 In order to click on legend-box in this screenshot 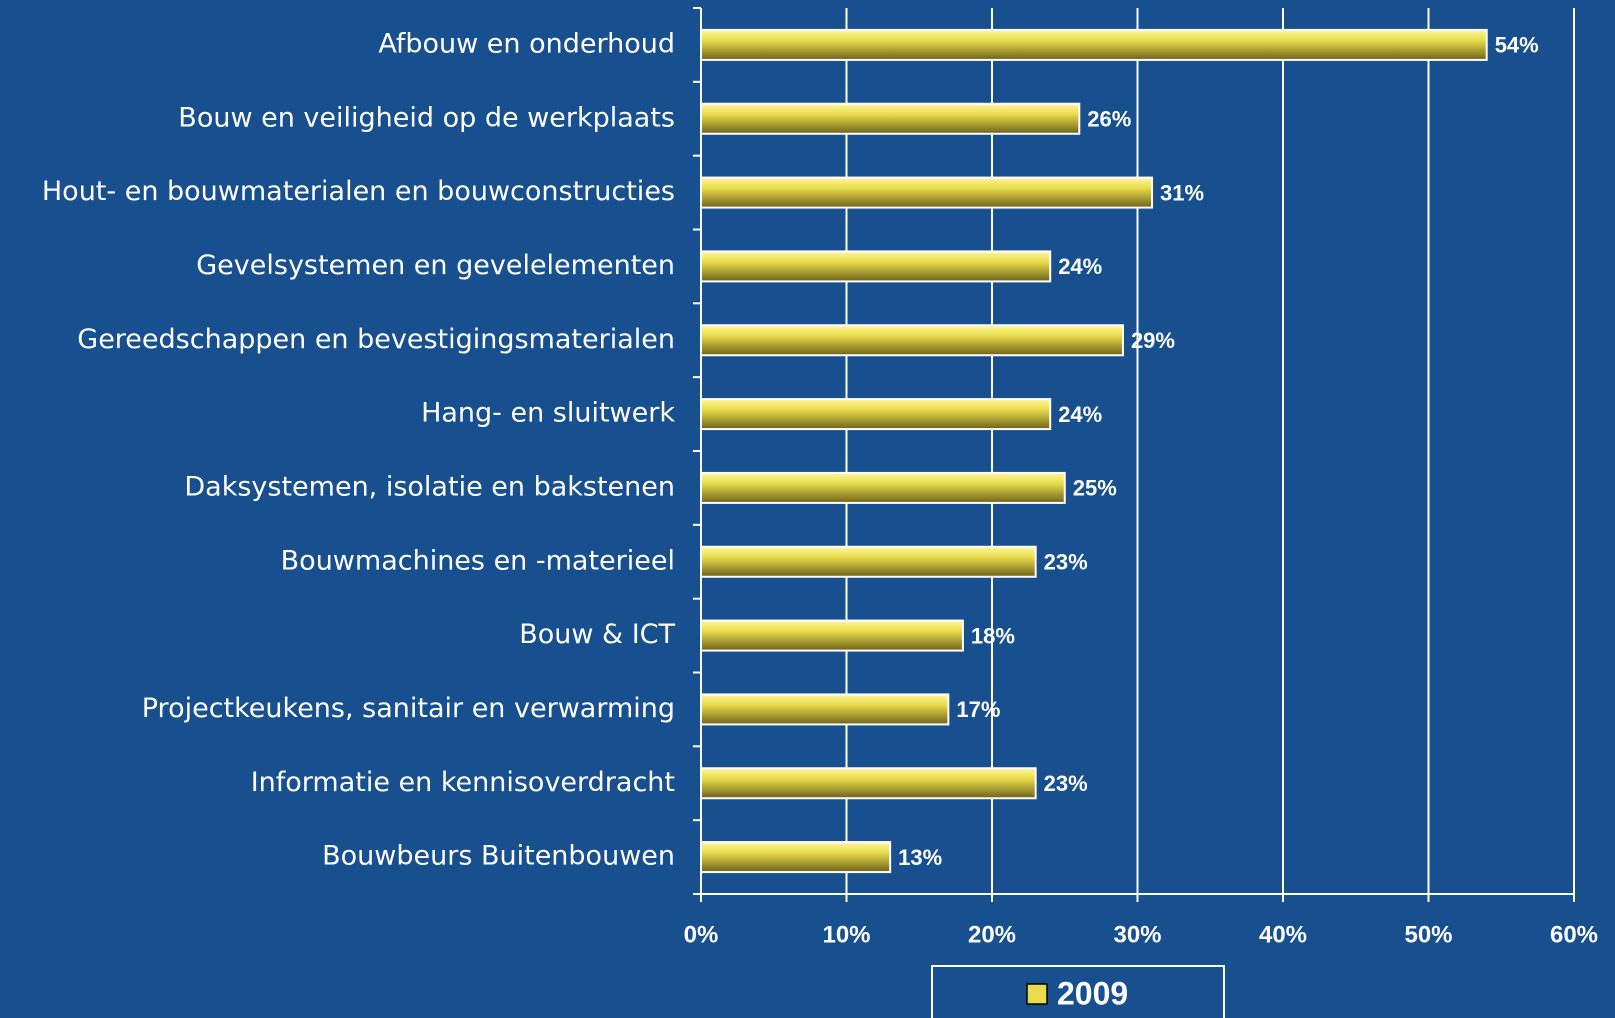, I will do `click(1078, 991)`.